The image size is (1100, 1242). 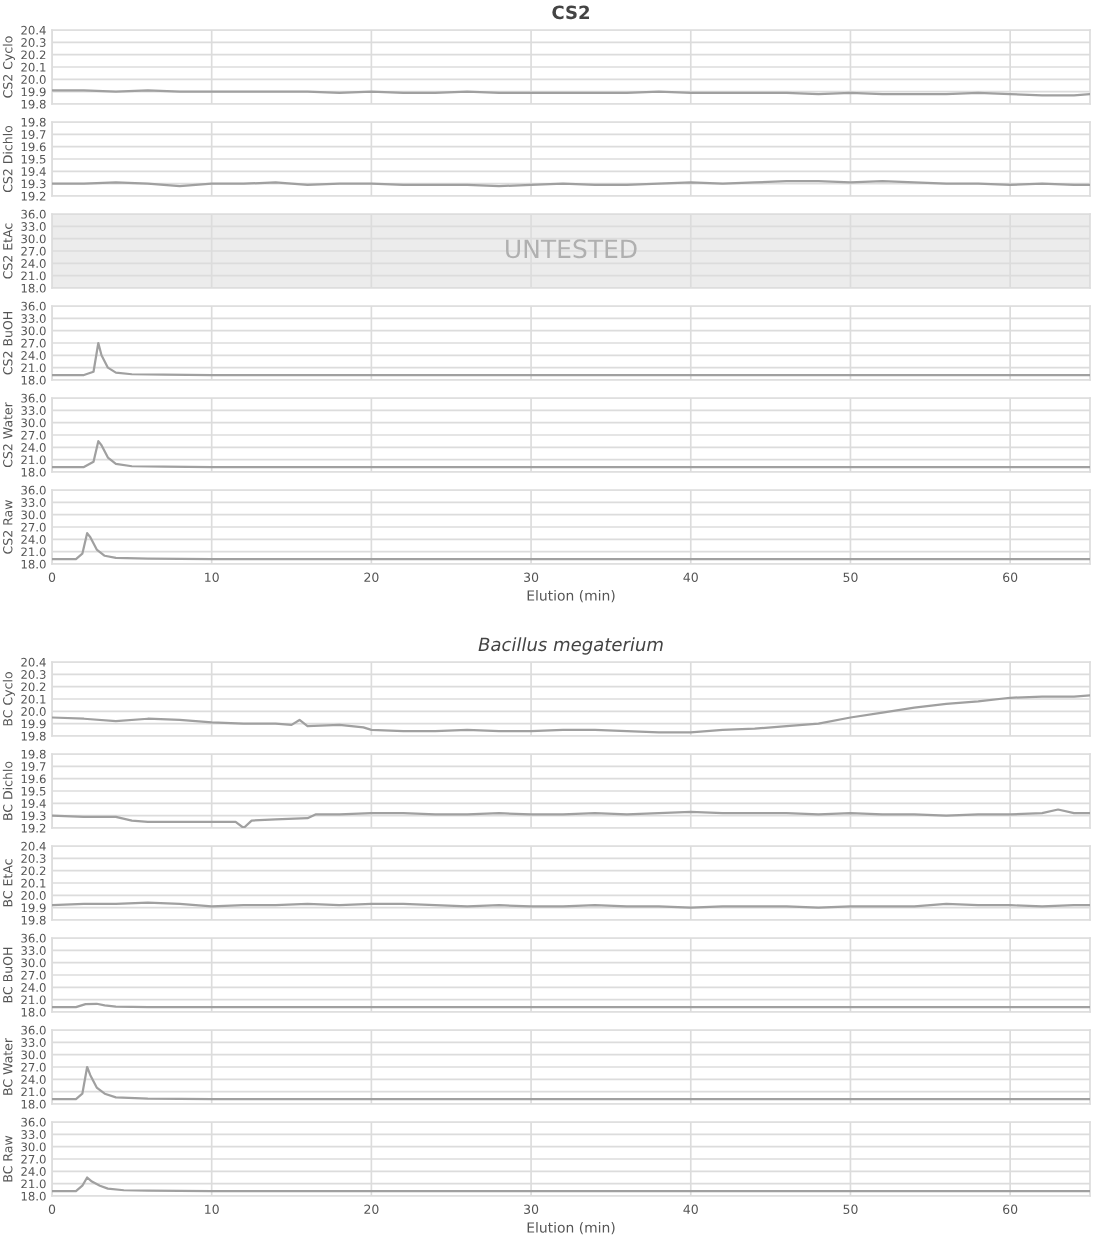 I want to click on chart-title: Bacillus megaterium, so click(x=570, y=646).